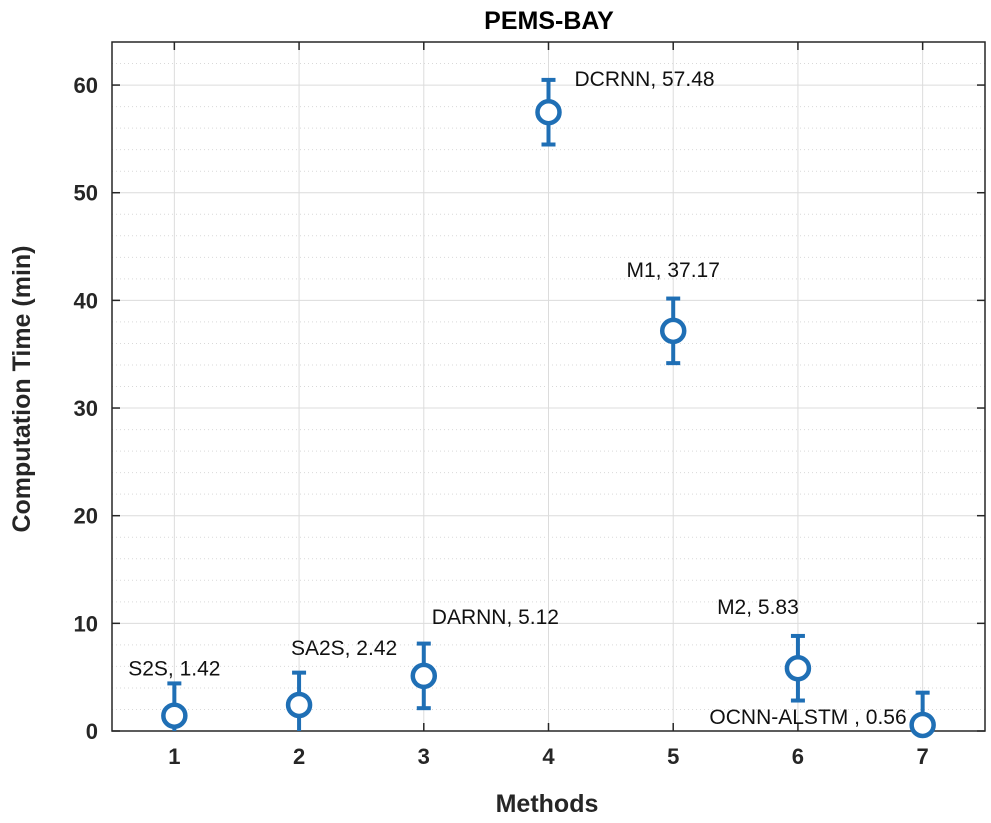  Describe the element at coordinates (92, 731) in the screenshot. I see `y-tick-label: 0` at that location.